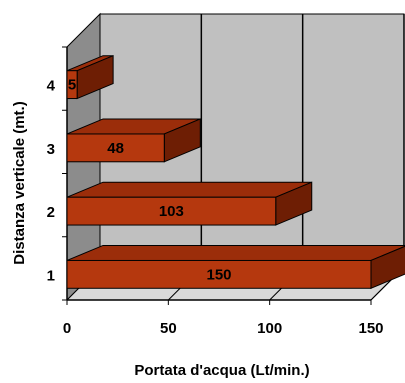 This screenshot has width=405, height=383. Describe the element at coordinates (51, 212) in the screenshot. I see `y-tick-label: 2` at that location.